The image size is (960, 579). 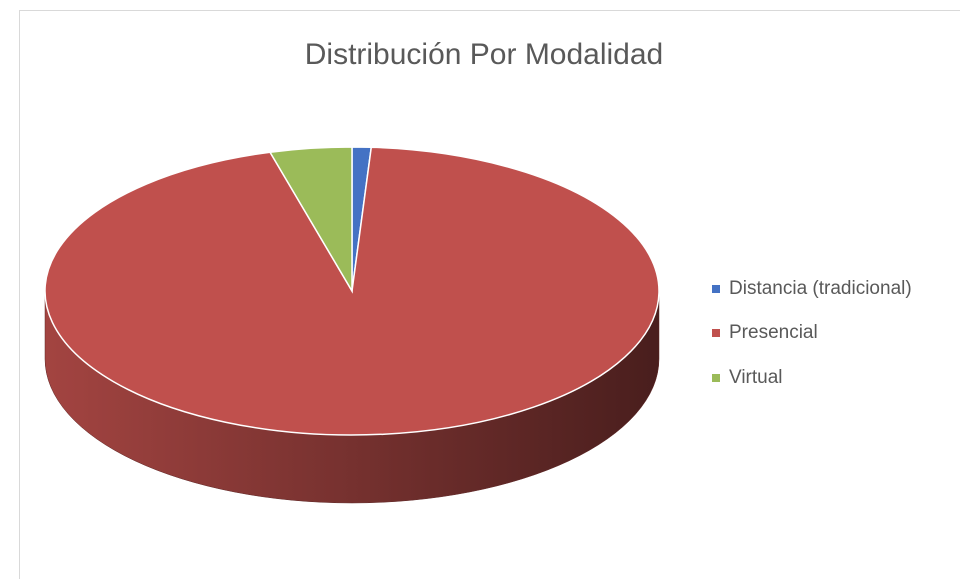 What do you see at coordinates (820, 288) in the screenshot?
I see `legend-label: Distancia (tradicional)` at bounding box center [820, 288].